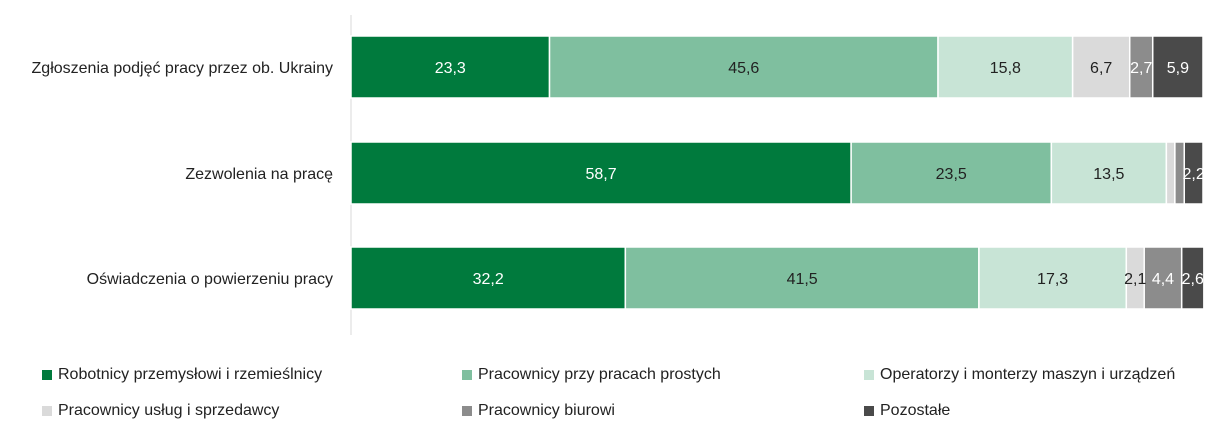 Image resolution: width=1213 pixels, height=422 pixels. What do you see at coordinates (450, 68) in the screenshot?
I see `data-label: 23,3` at bounding box center [450, 68].